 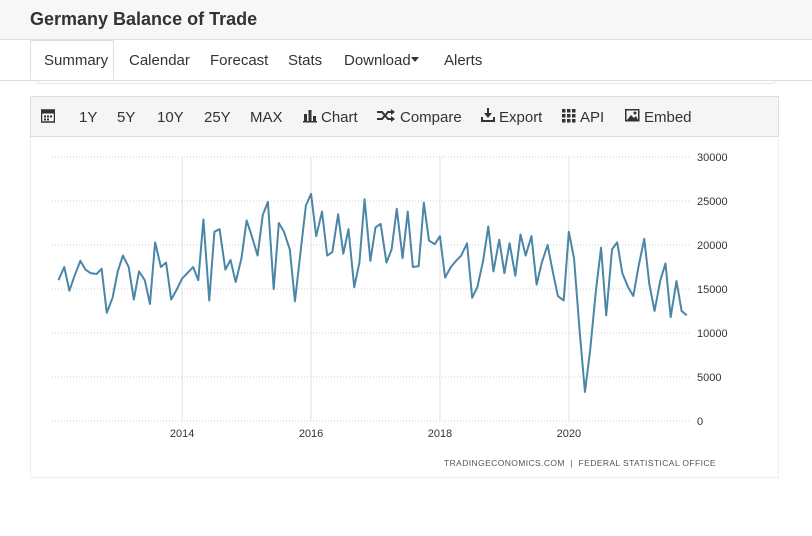 What do you see at coordinates (712, 202) in the screenshot?
I see `y-tick-label: 25000` at bounding box center [712, 202].